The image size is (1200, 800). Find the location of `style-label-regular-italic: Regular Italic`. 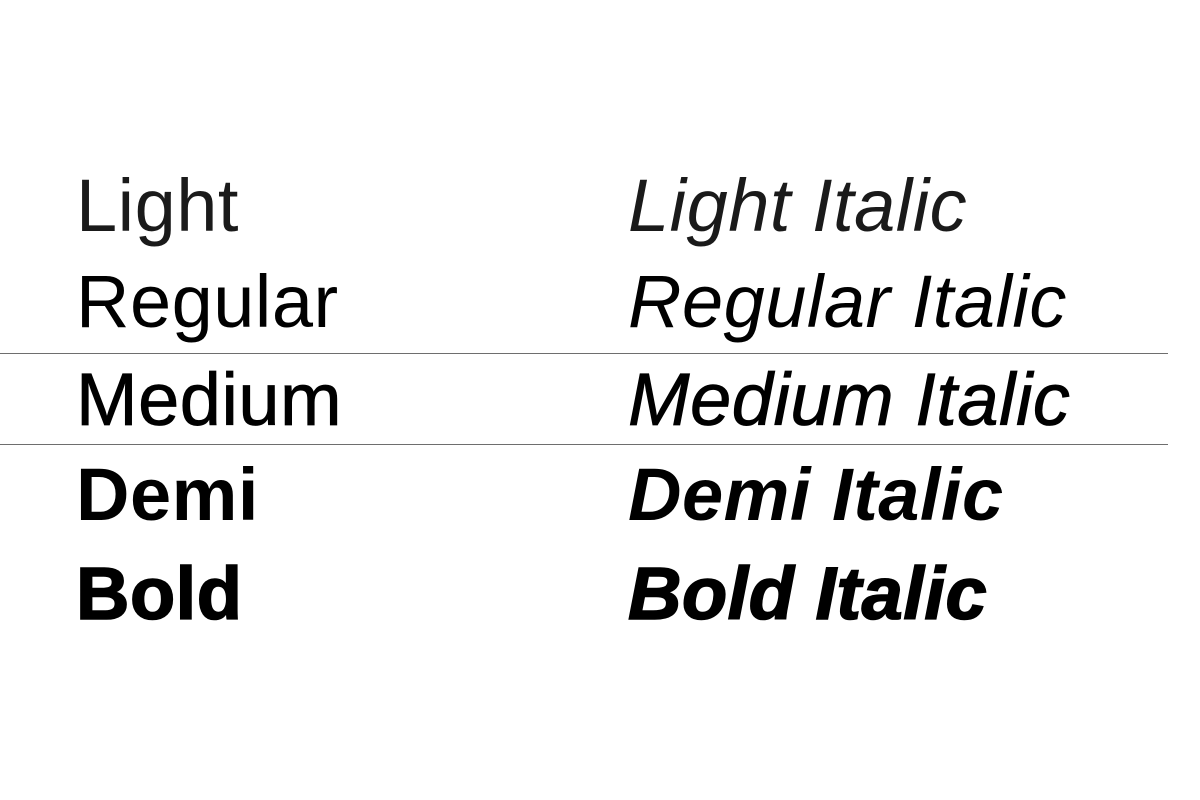

style-label-regular-italic: Regular Italic is located at coordinates (847, 301).